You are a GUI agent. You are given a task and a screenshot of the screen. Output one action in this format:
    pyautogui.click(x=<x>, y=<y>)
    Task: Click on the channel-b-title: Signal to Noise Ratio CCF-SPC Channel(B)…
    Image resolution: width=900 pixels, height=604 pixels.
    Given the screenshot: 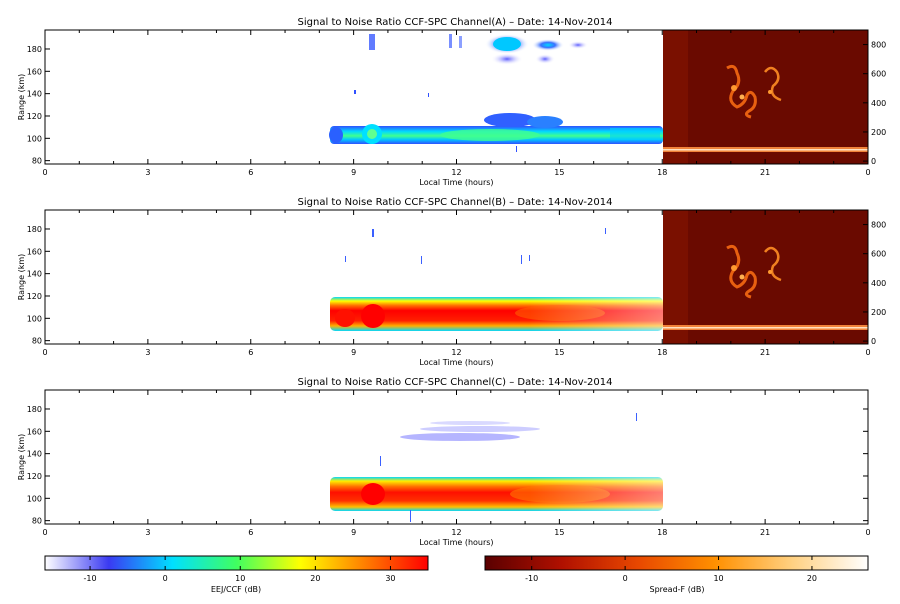 What is the action you would take?
    pyautogui.click(x=455, y=202)
    